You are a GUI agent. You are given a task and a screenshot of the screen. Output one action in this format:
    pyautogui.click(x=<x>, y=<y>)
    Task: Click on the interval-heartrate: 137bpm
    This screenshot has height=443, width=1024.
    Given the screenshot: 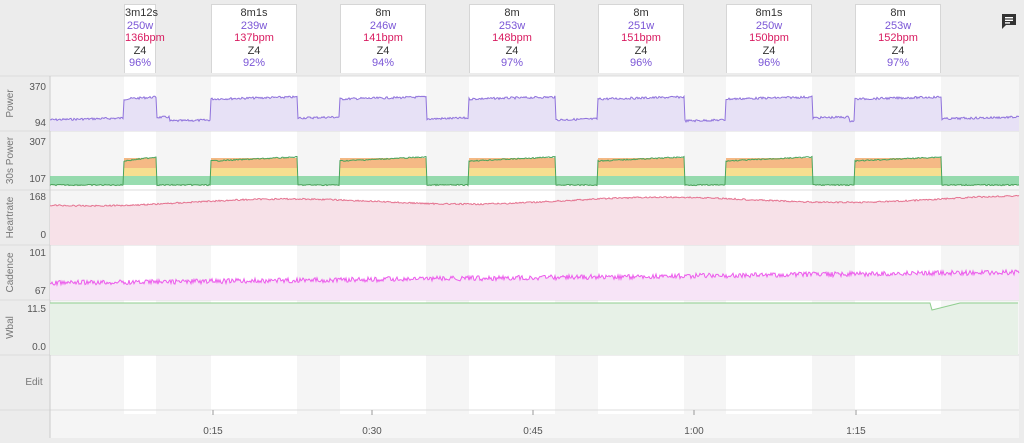 What is the action you would take?
    pyautogui.click(x=254, y=38)
    